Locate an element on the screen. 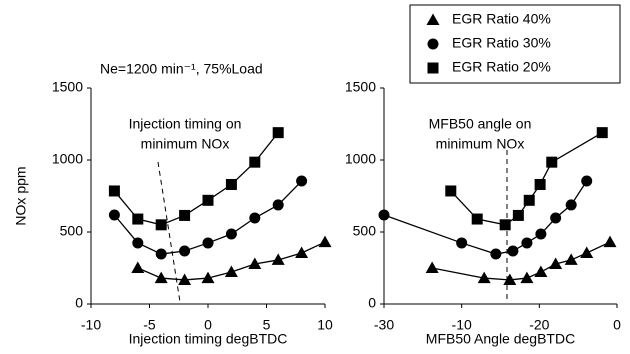  x-axis-label: MFB50 Angle degBTDC is located at coordinates (500, 339).